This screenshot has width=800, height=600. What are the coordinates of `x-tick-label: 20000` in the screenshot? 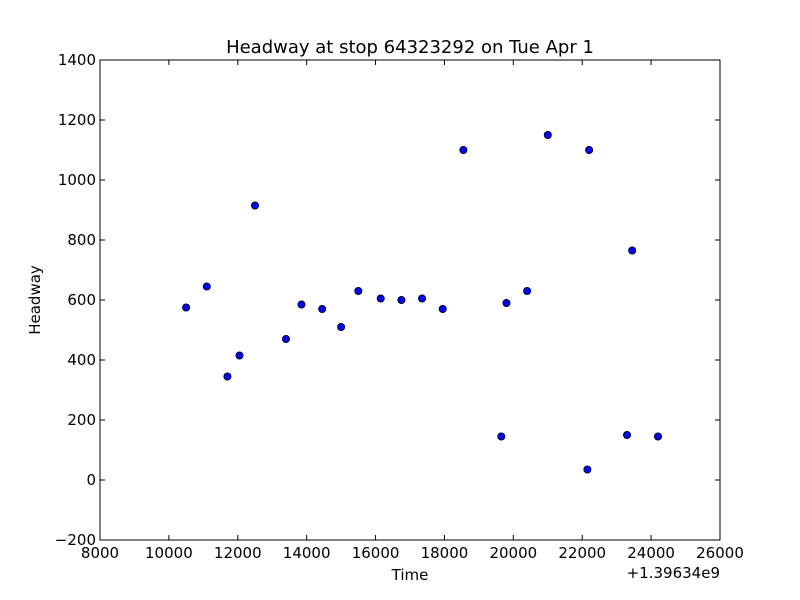 It's located at (513, 553).